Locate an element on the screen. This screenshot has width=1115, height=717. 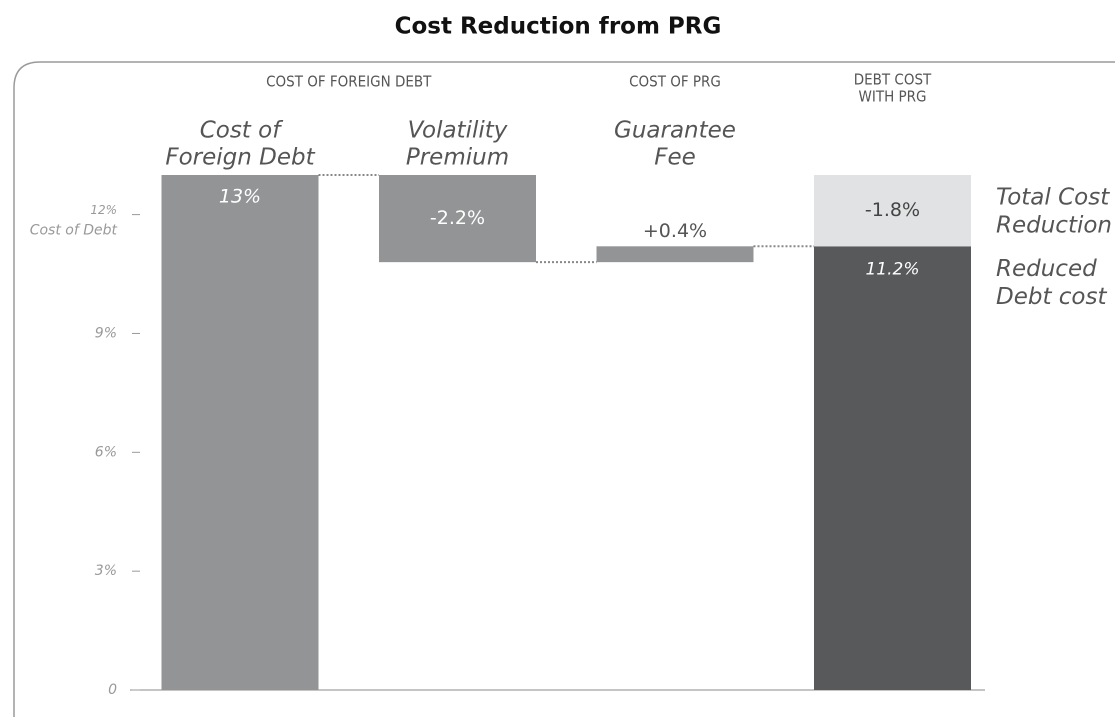
group-header: DEBT COST is located at coordinates (893, 80).